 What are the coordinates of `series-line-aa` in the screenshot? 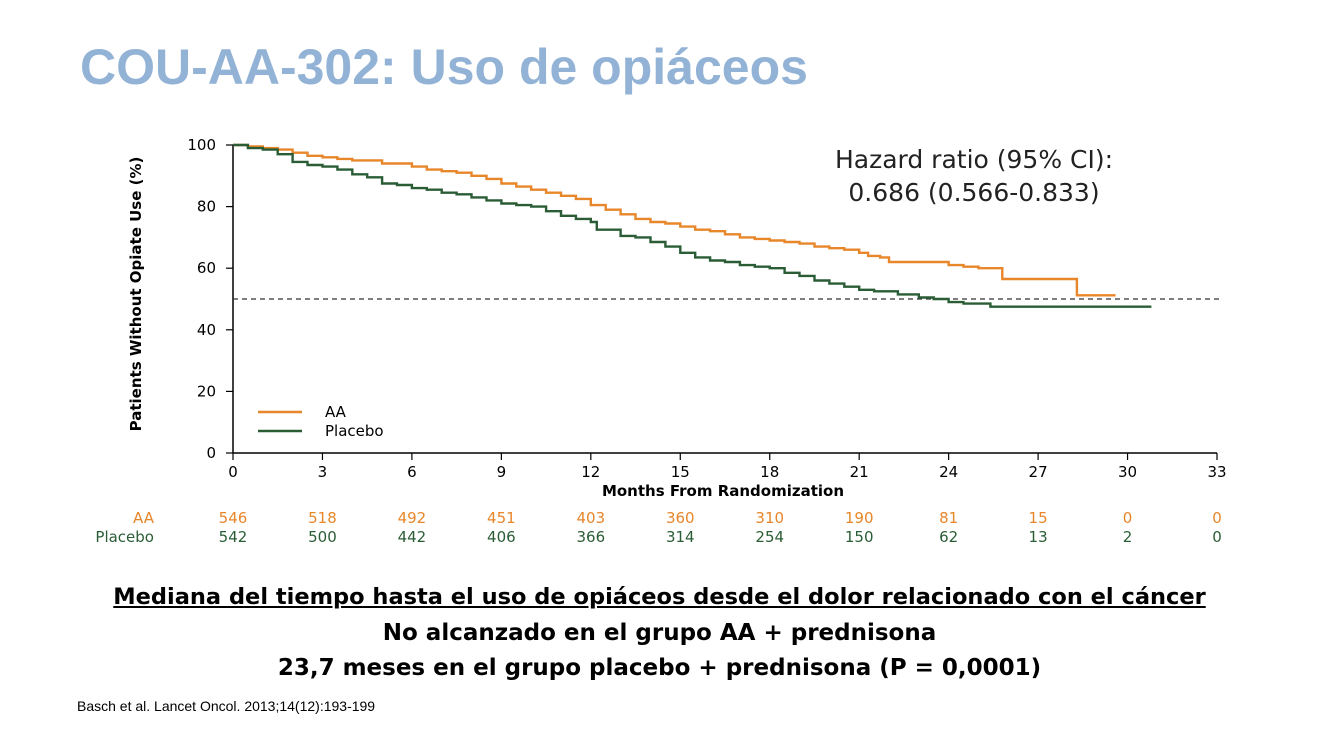 It's located at (674, 220).